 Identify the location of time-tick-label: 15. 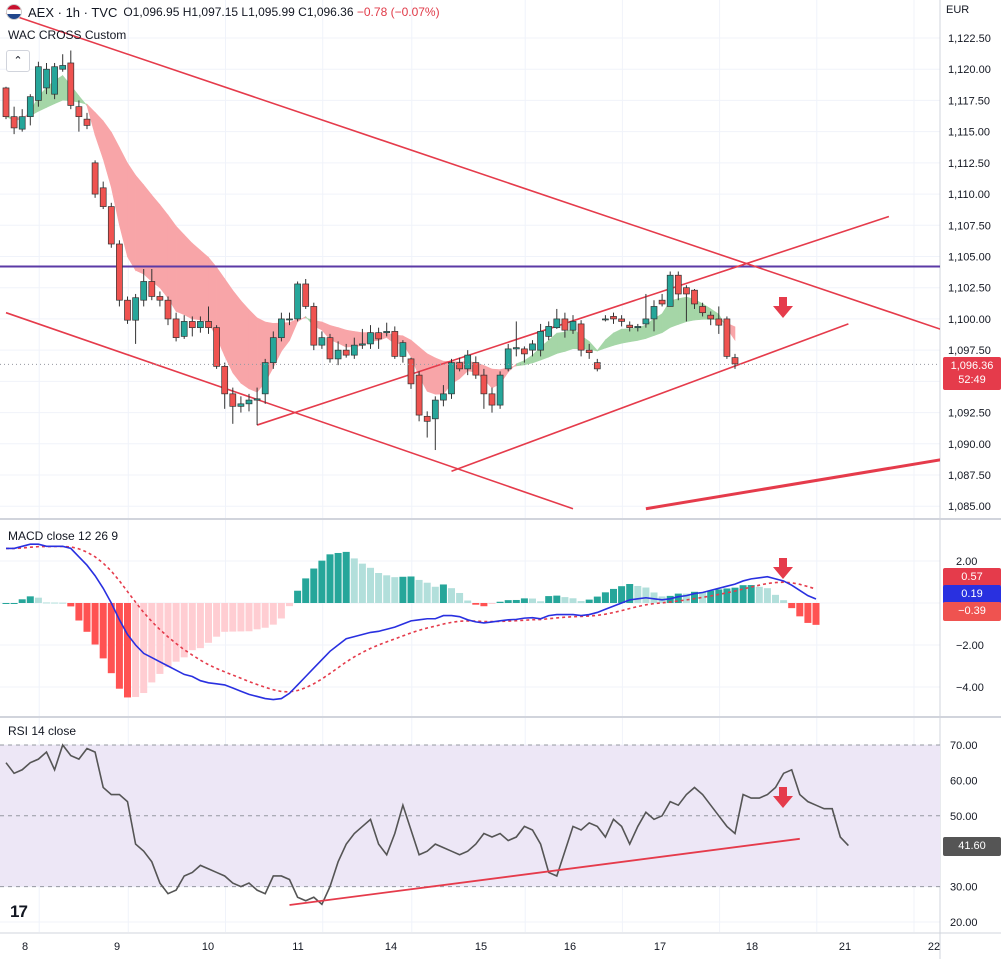
(481, 947).